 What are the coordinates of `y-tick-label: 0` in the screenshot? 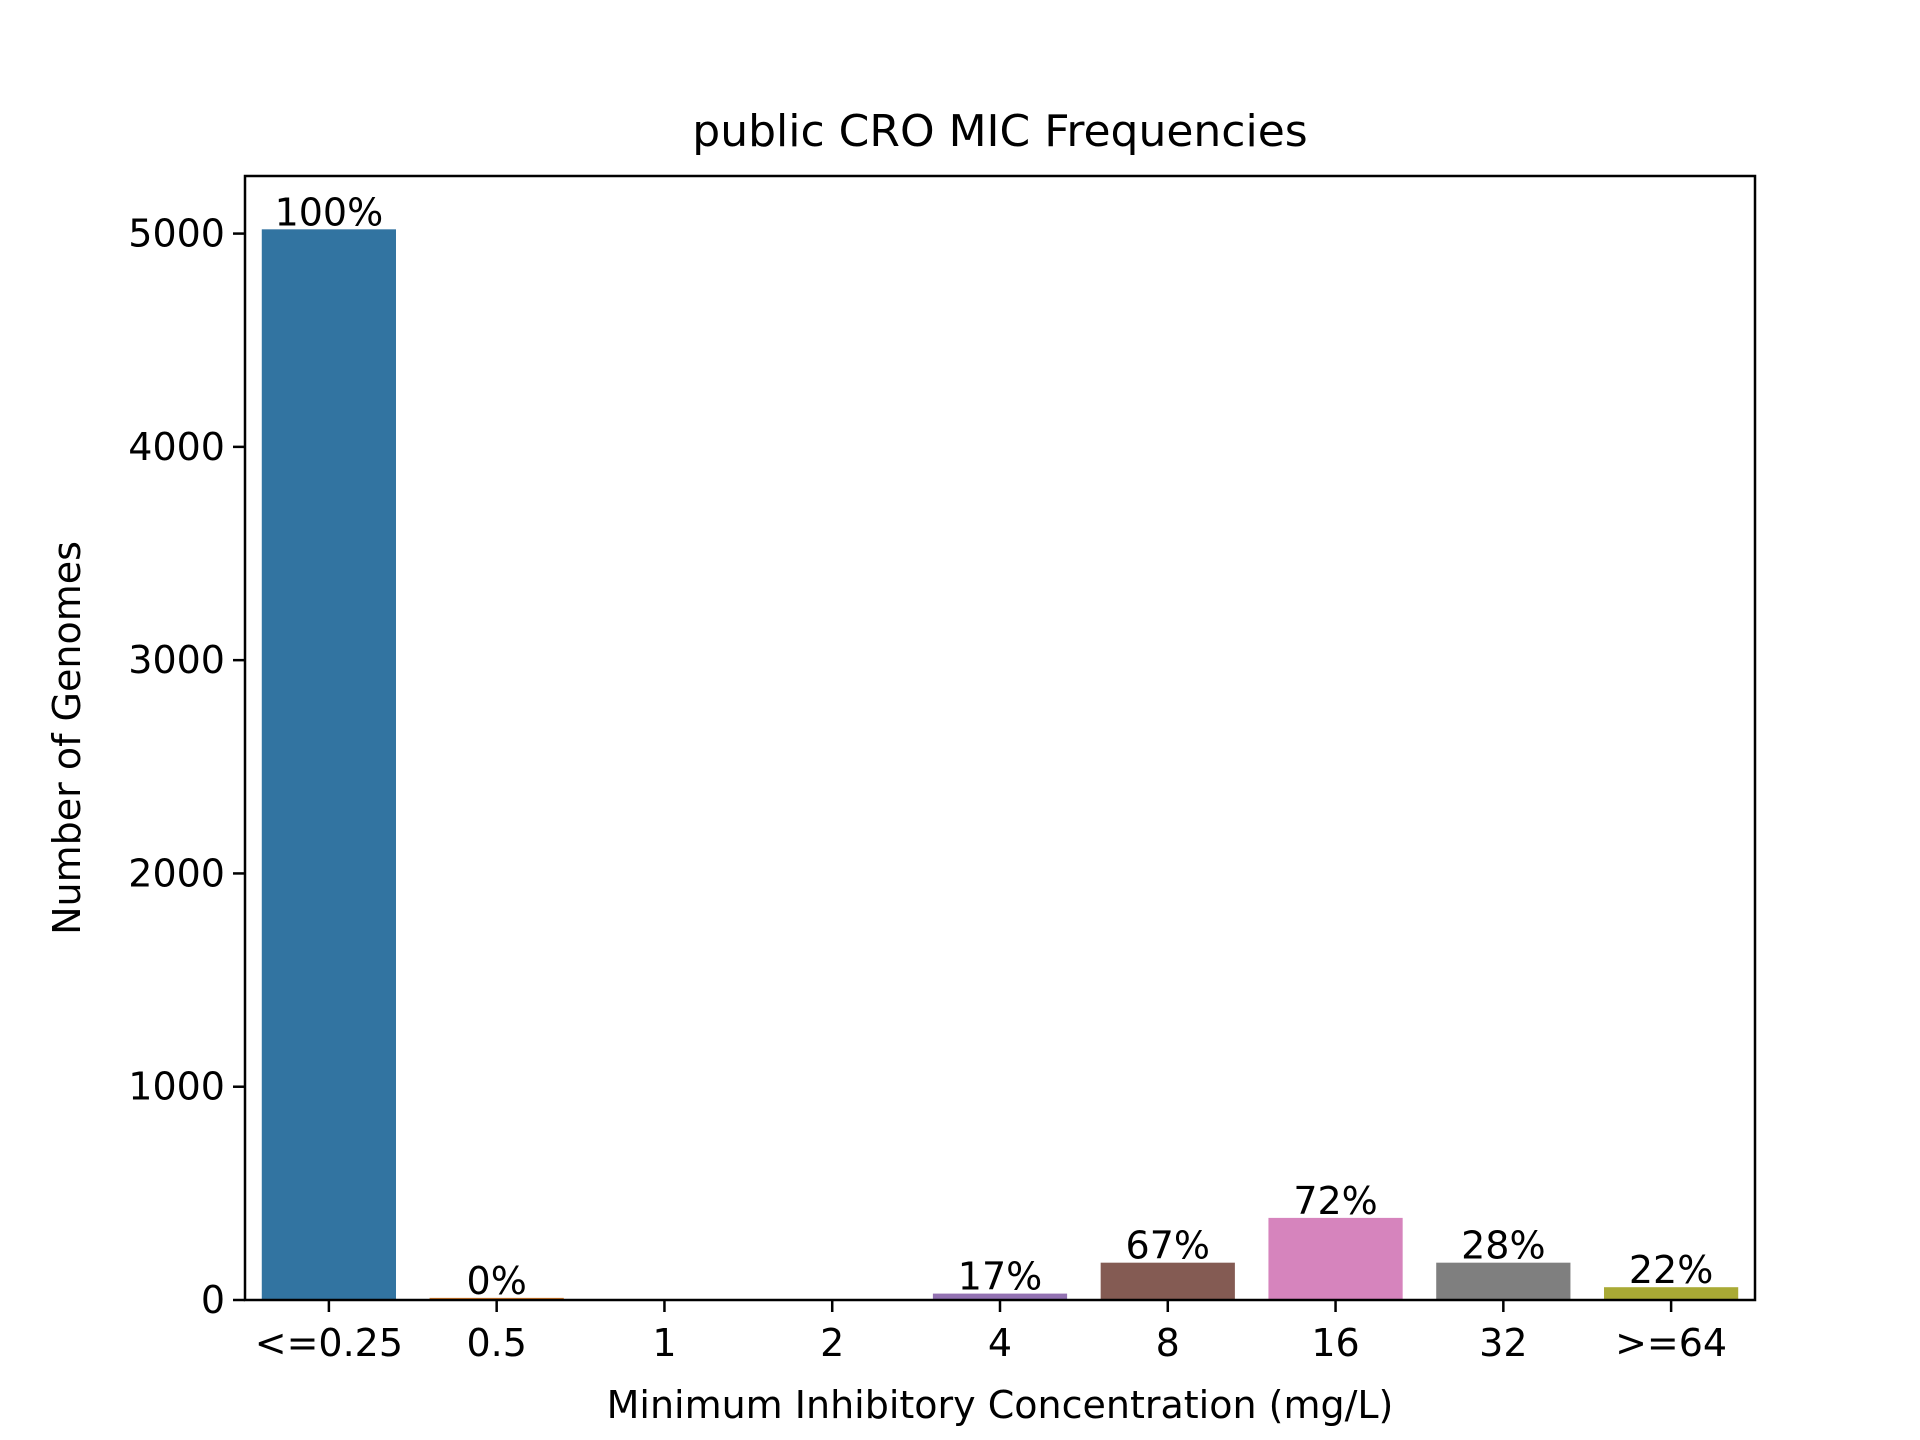 It's located at (213, 1300).